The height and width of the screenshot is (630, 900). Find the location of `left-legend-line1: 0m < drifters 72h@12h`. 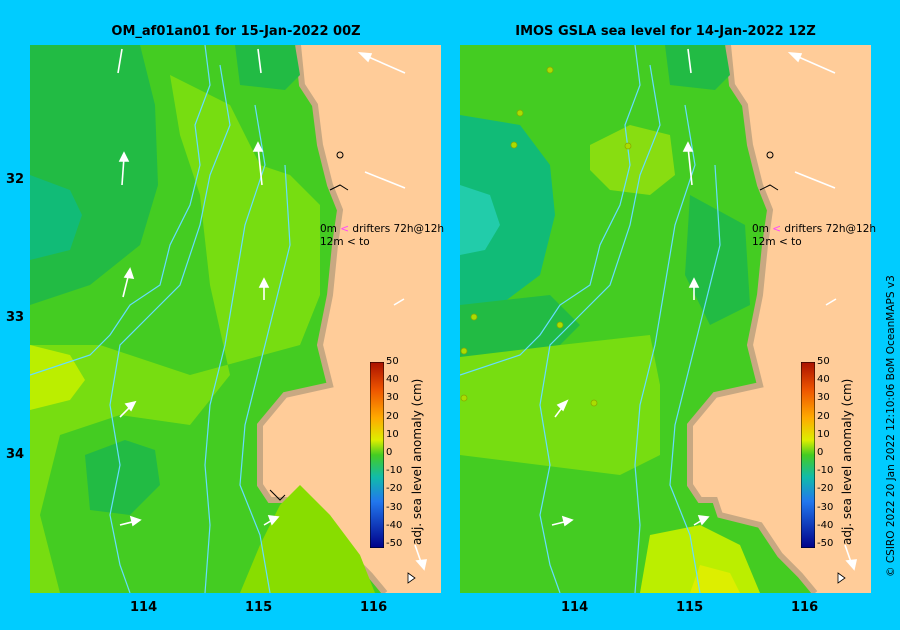

left-legend-line1: 0m < drifters 72h@12h is located at coordinates (382, 229).